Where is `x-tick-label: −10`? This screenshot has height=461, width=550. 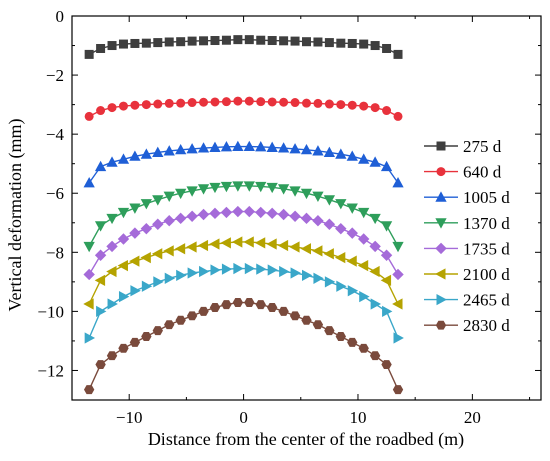
x-tick-label: −10 is located at coordinates (129, 417).